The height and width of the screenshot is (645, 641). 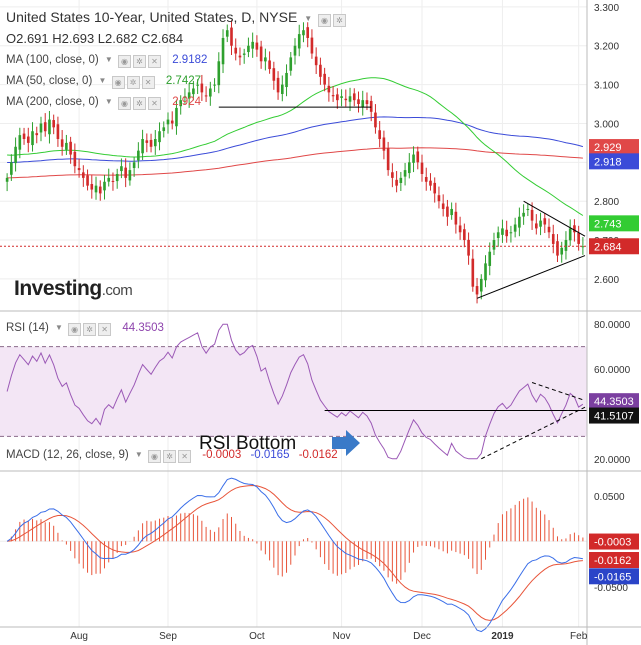 I want to click on rsi-tag: 41.5107, so click(x=614, y=417).